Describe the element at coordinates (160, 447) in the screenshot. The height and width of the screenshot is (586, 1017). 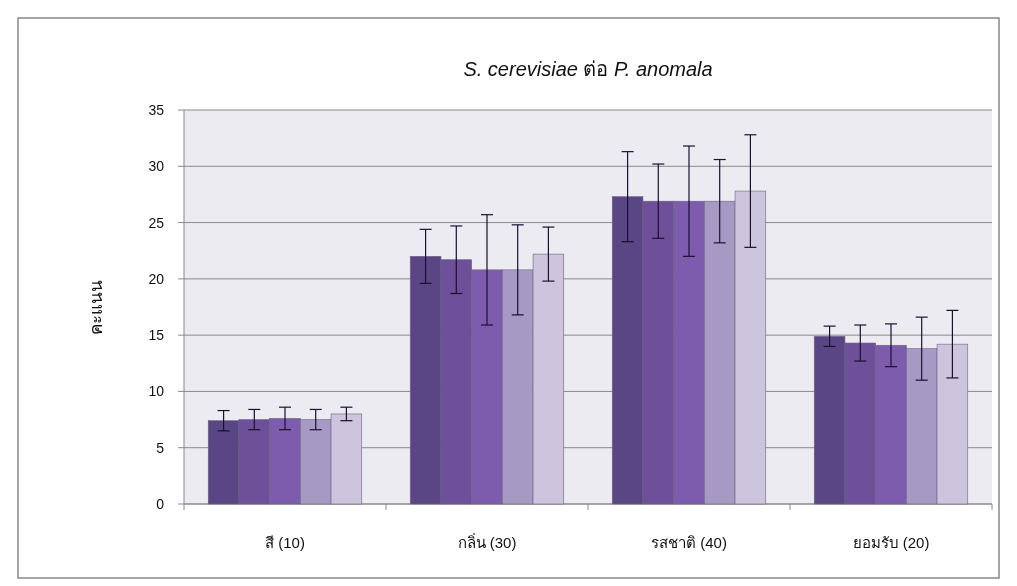
I see `y-tick-label: 5` at that location.